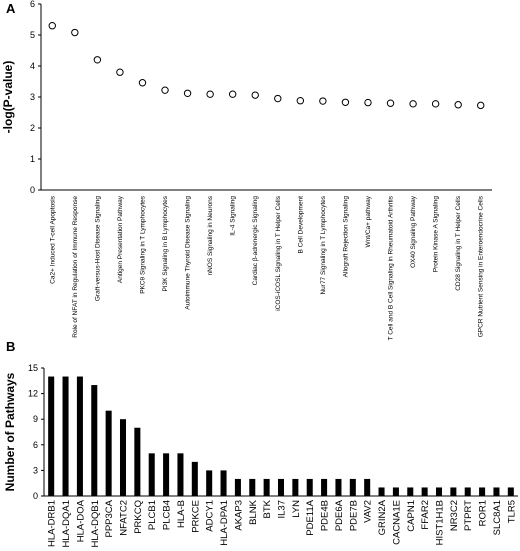 The width and height of the screenshot is (520, 551). Describe the element at coordinates (368, 511) in the screenshot. I see `panel-b-gene-label: VAV2` at that location.